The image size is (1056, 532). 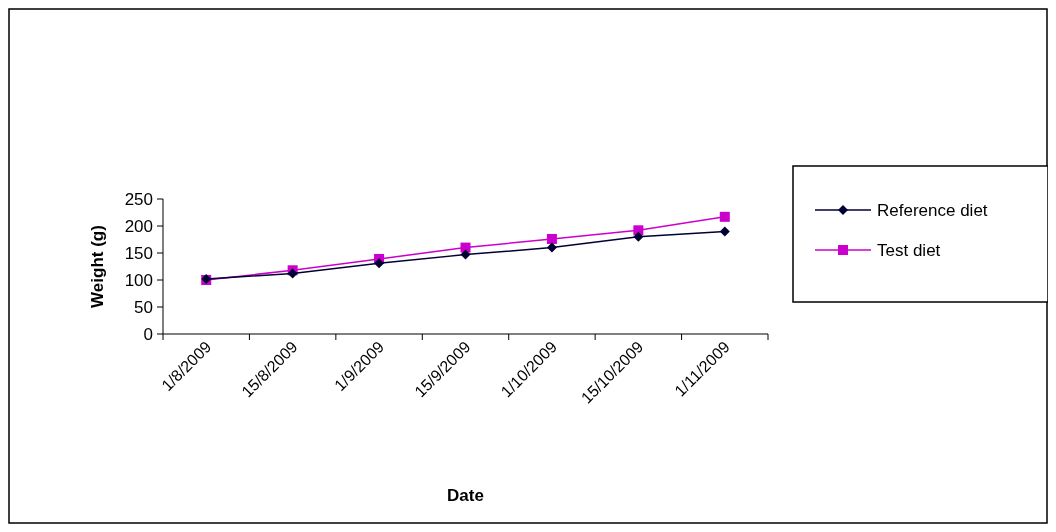 I want to click on x-axis-title: Date, so click(x=465, y=495).